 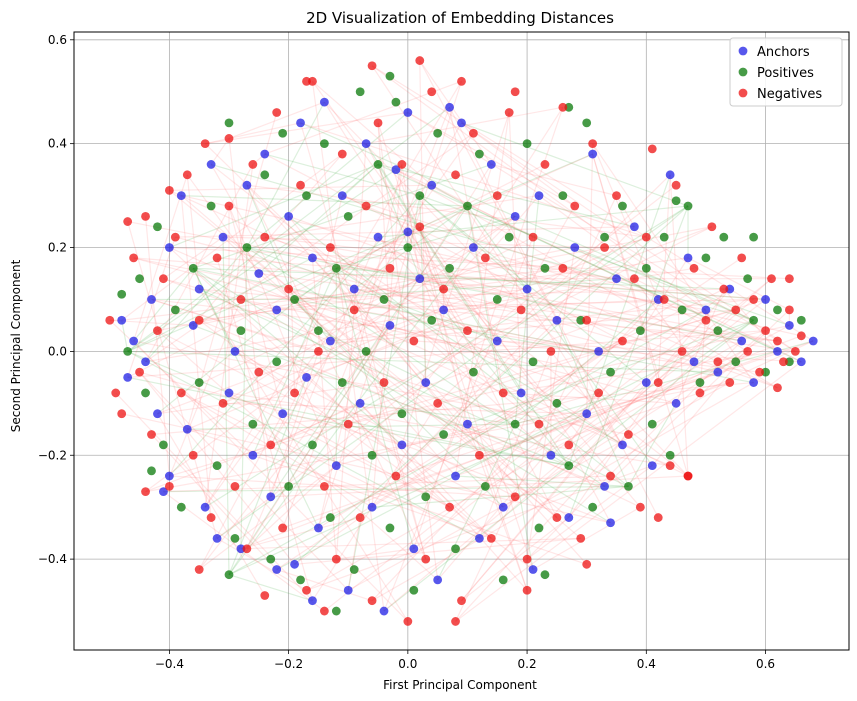 I want to click on x-tick-label: 0.4, so click(x=646, y=664).